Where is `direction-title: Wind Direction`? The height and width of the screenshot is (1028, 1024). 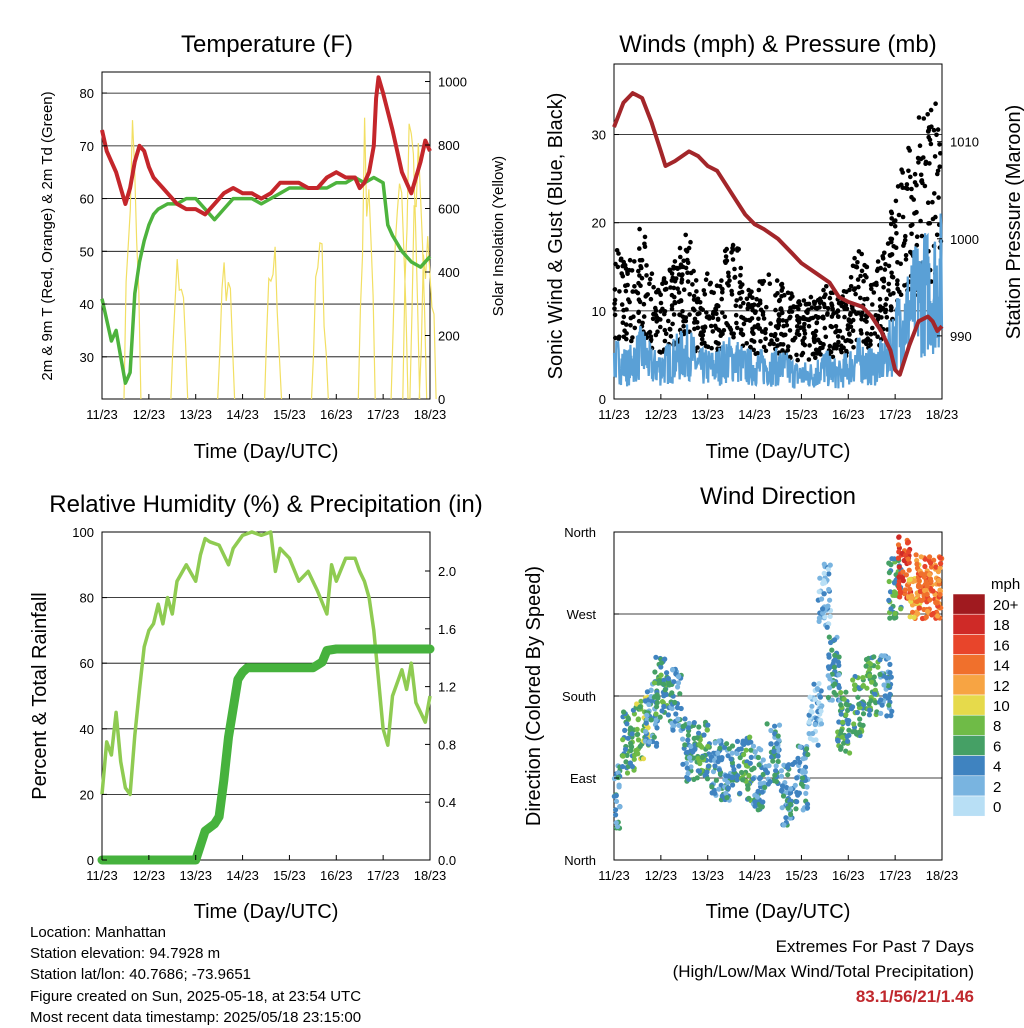
direction-title: Wind Direction is located at coordinates (778, 496).